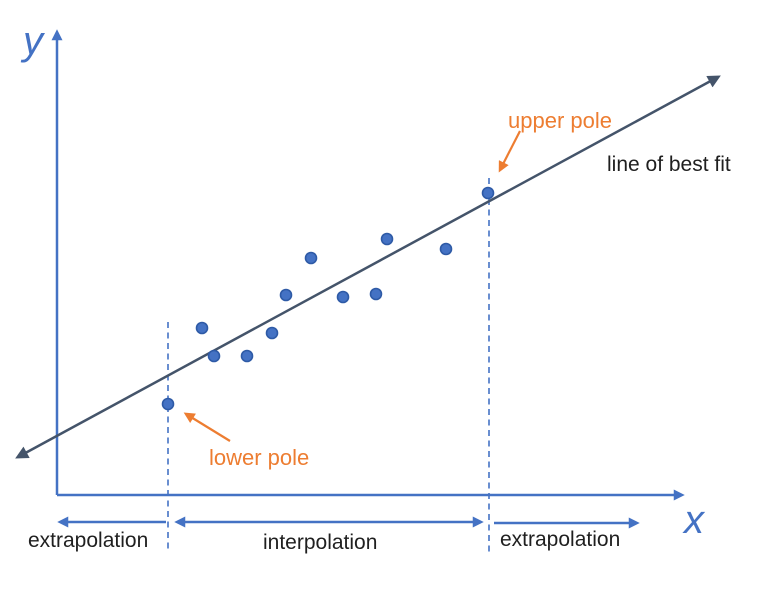 The width and height of the screenshot is (762, 590). Describe the element at coordinates (669, 164) in the screenshot. I see `line-of-best-fit-label: line of best fit` at that location.